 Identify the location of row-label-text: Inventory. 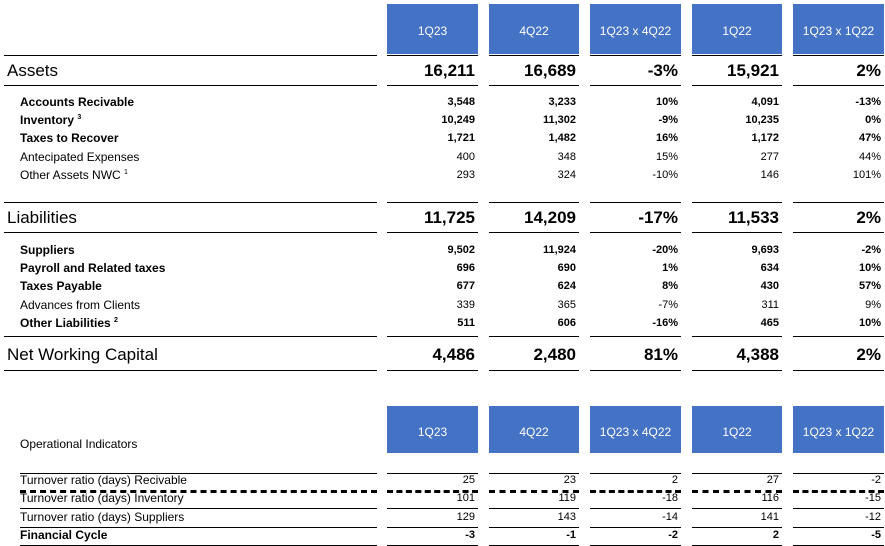
(47, 120).